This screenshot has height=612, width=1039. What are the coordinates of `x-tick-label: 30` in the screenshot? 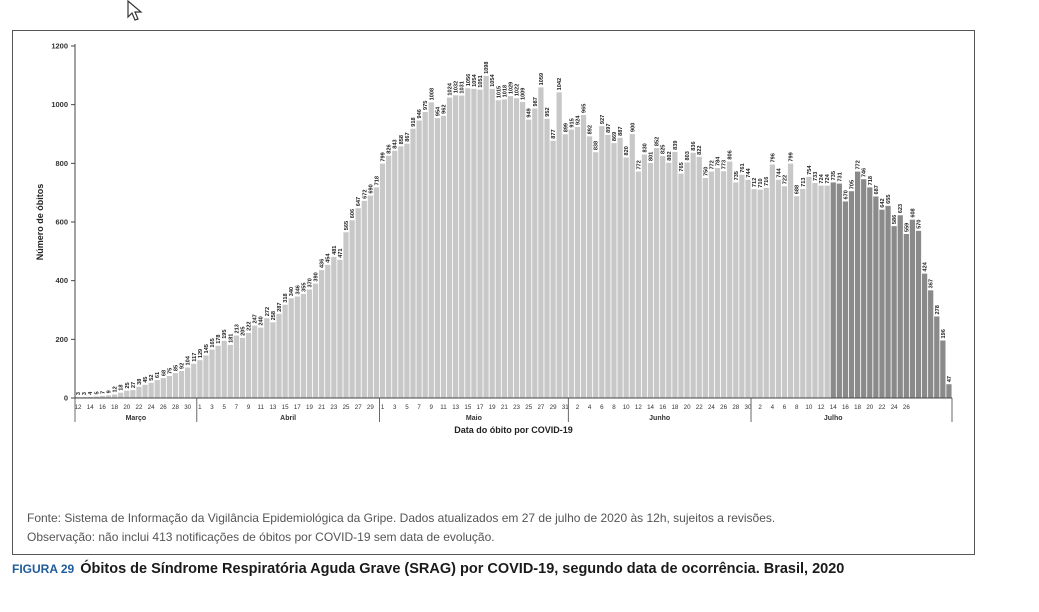 It's located at (187, 407).